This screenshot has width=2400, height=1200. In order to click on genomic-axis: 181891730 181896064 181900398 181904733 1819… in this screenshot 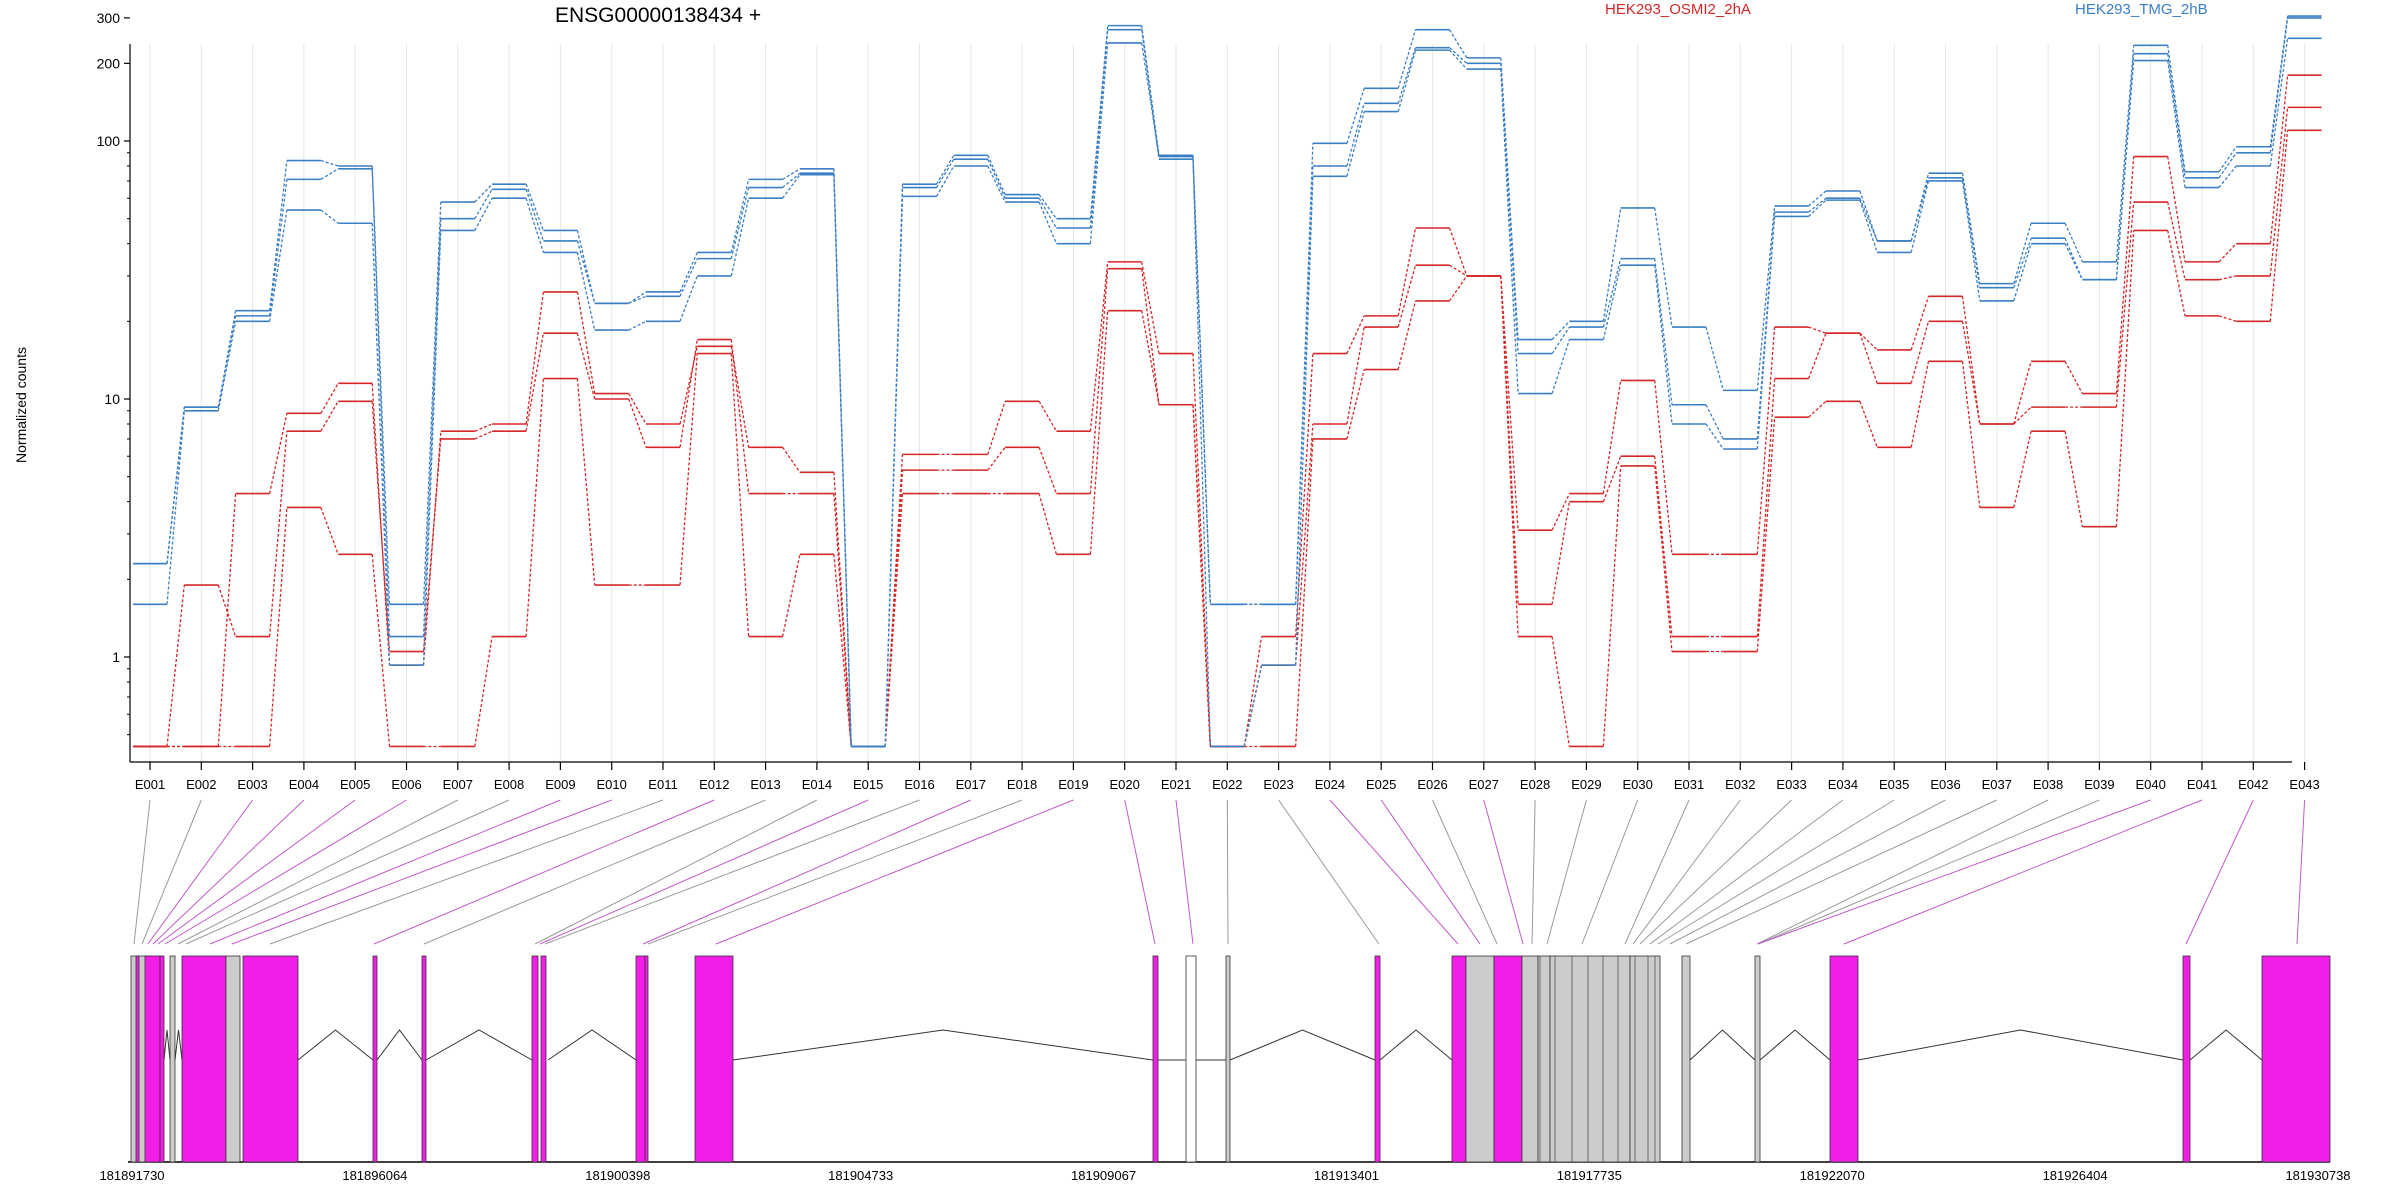, I will do `click(1224, 1175)`.